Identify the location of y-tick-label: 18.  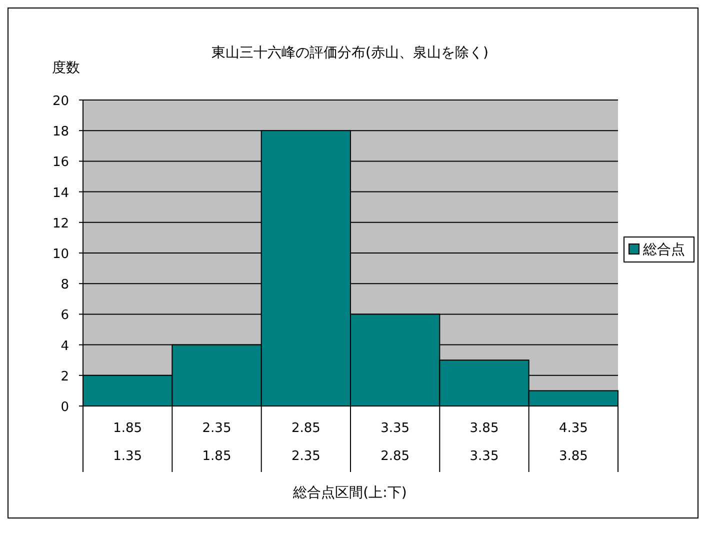
(60, 132).